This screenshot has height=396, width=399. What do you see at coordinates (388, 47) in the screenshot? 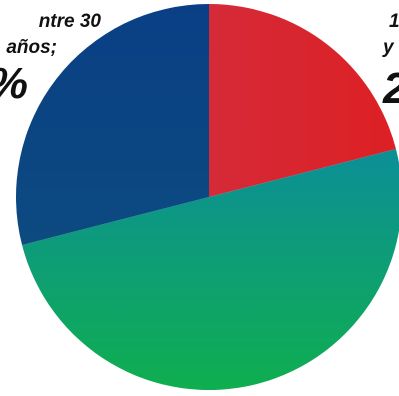
I see `label-red-line2: y` at bounding box center [388, 47].